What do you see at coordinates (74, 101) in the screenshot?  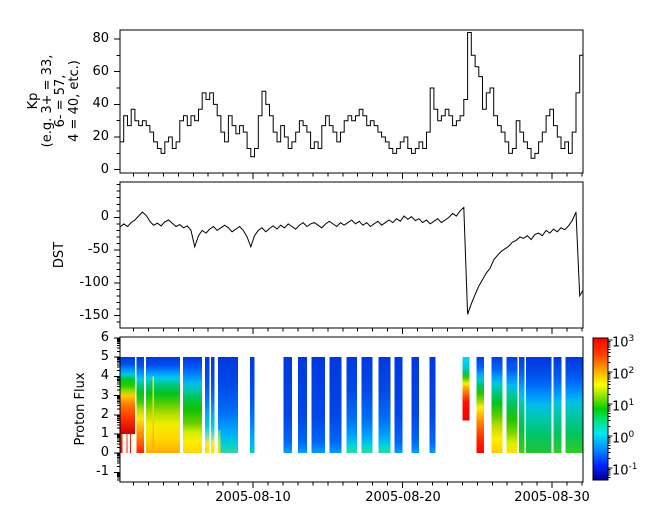 I see `kp-axis-title-line: 4 = 40, etc.)` at bounding box center [74, 101].